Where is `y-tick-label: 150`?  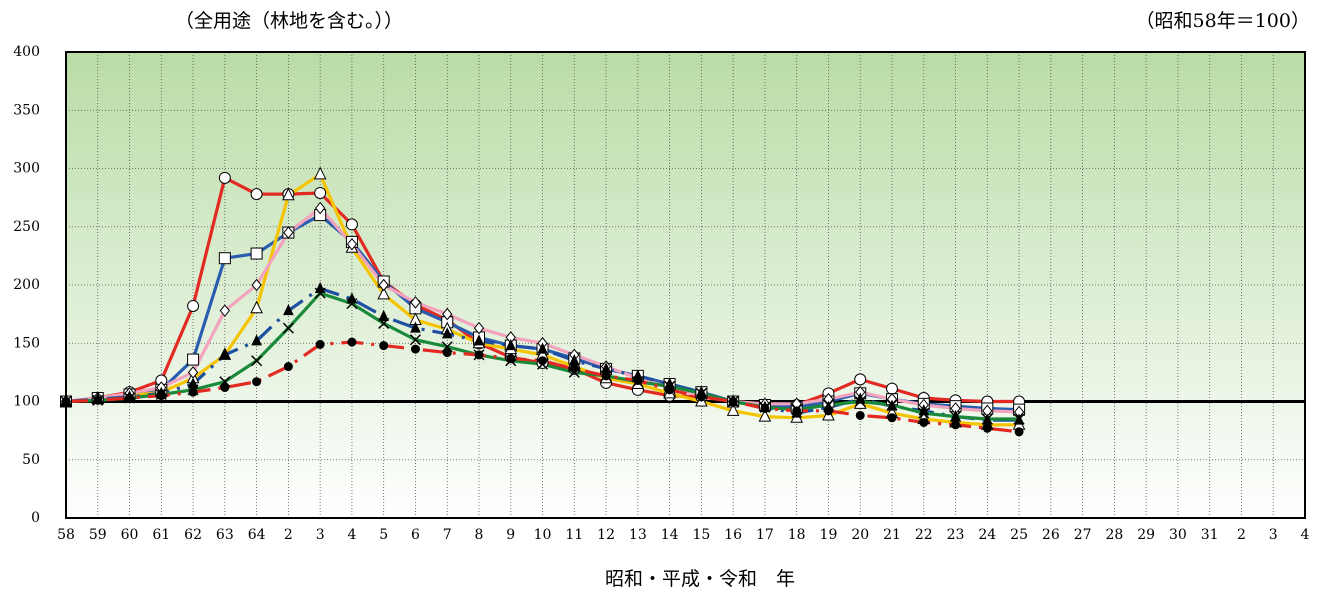
y-tick-label: 150 is located at coordinates (26, 343).